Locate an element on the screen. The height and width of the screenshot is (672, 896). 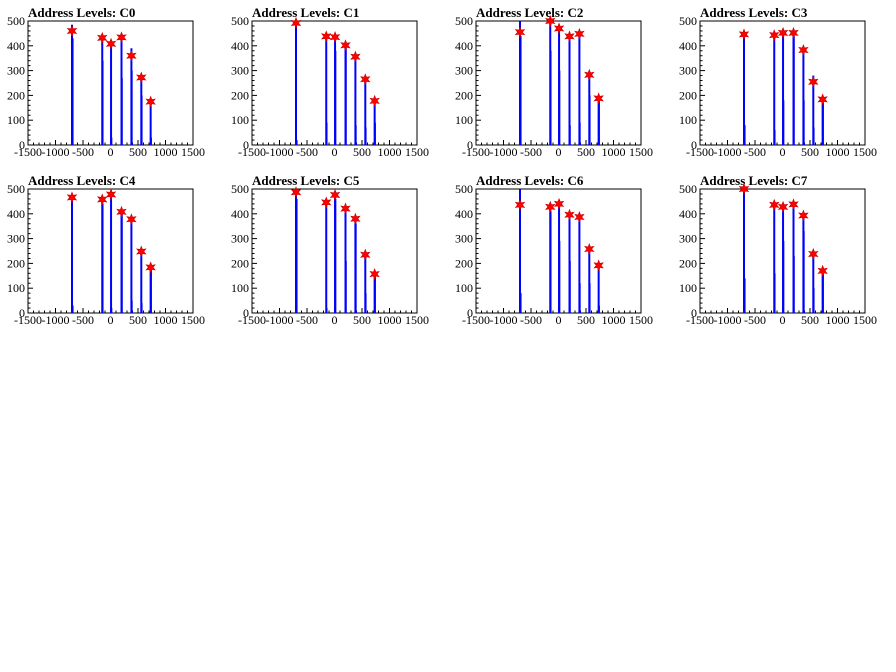
y-tick-label: 100 is located at coordinates (16, 288).